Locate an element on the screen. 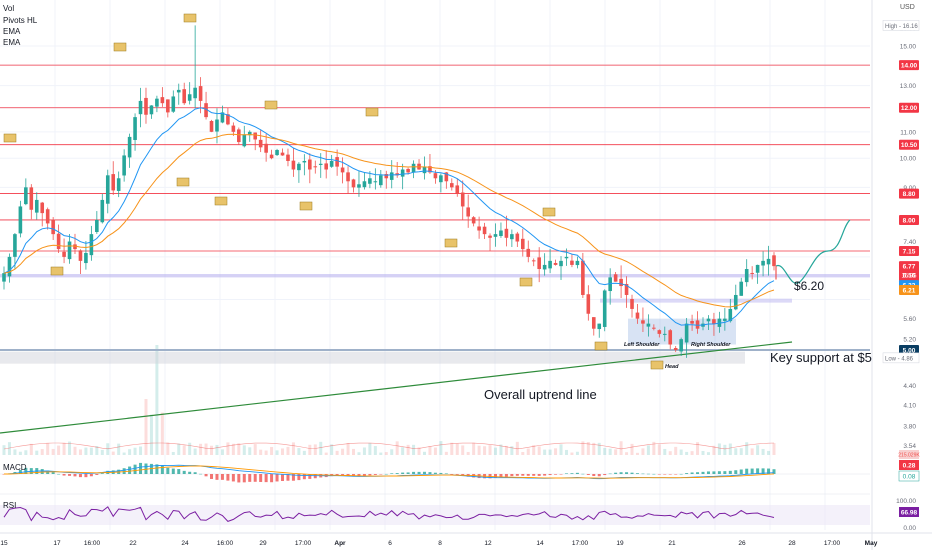 This screenshot has height=550, width=932. price-tag-label: 10.50 is located at coordinates (909, 145).